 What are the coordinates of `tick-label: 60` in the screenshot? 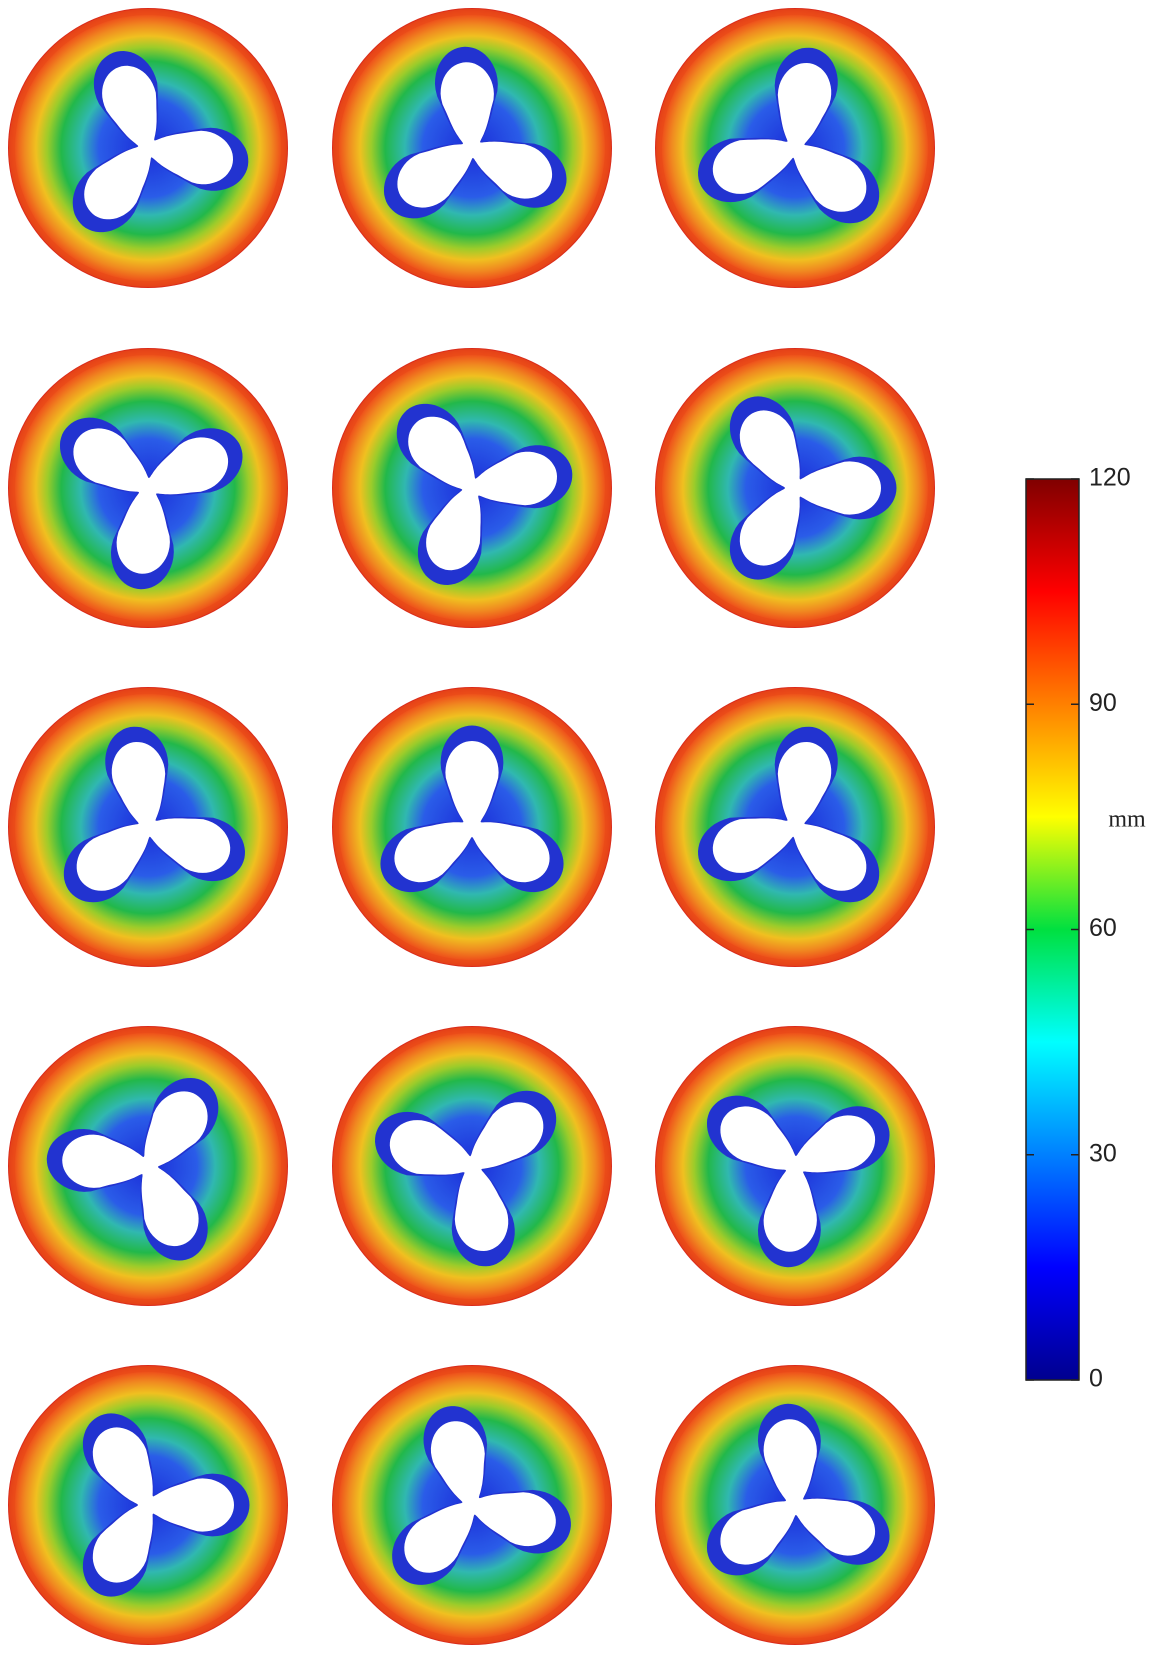 It's located at (1103, 928).